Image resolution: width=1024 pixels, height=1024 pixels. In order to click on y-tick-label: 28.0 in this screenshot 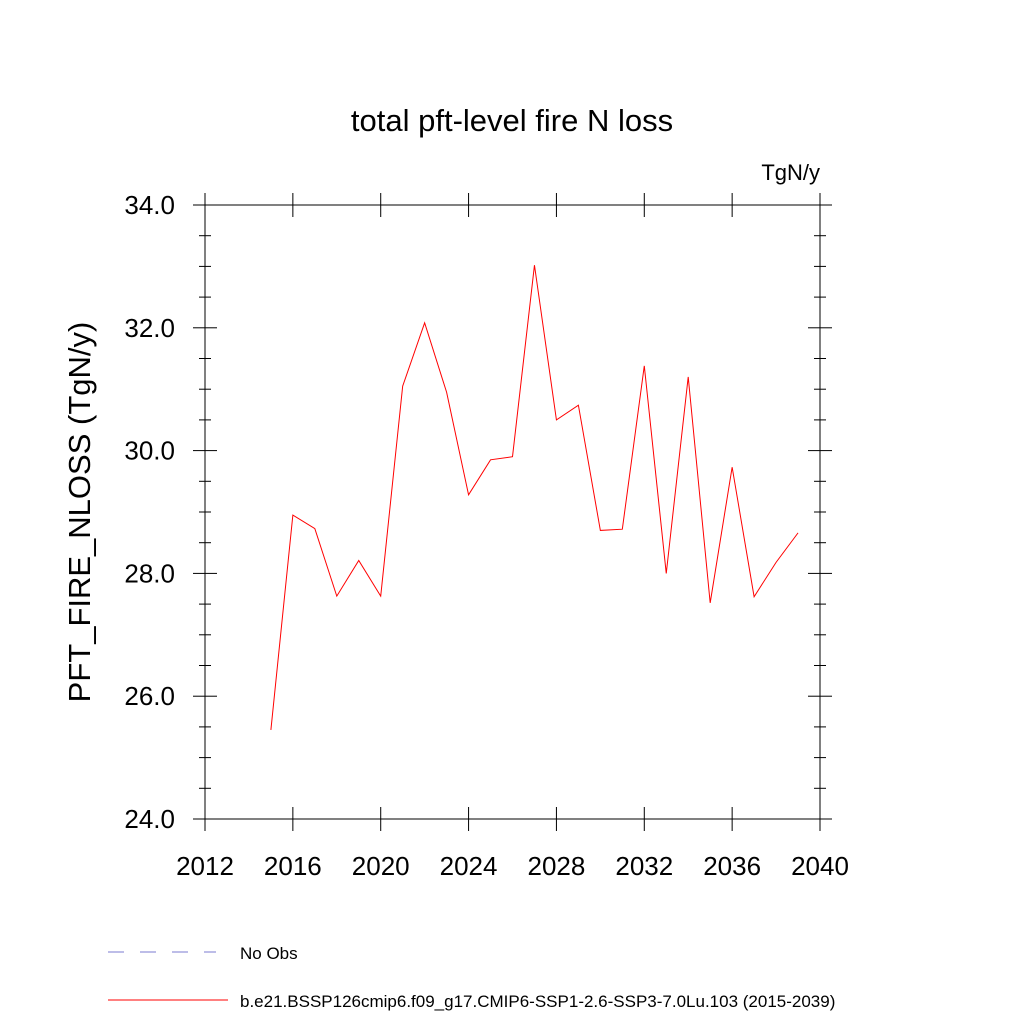, I will do `click(149, 573)`.